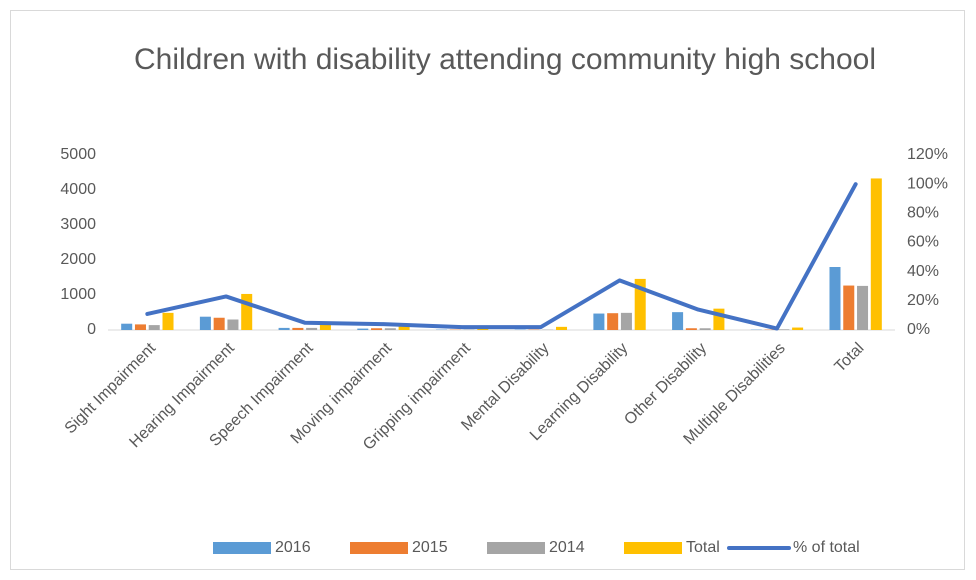 Image resolution: width=976 pixels, height=580 pixels. Describe the element at coordinates (430, 547) in the screenshot. I see `legend-label: 2015` at that location.